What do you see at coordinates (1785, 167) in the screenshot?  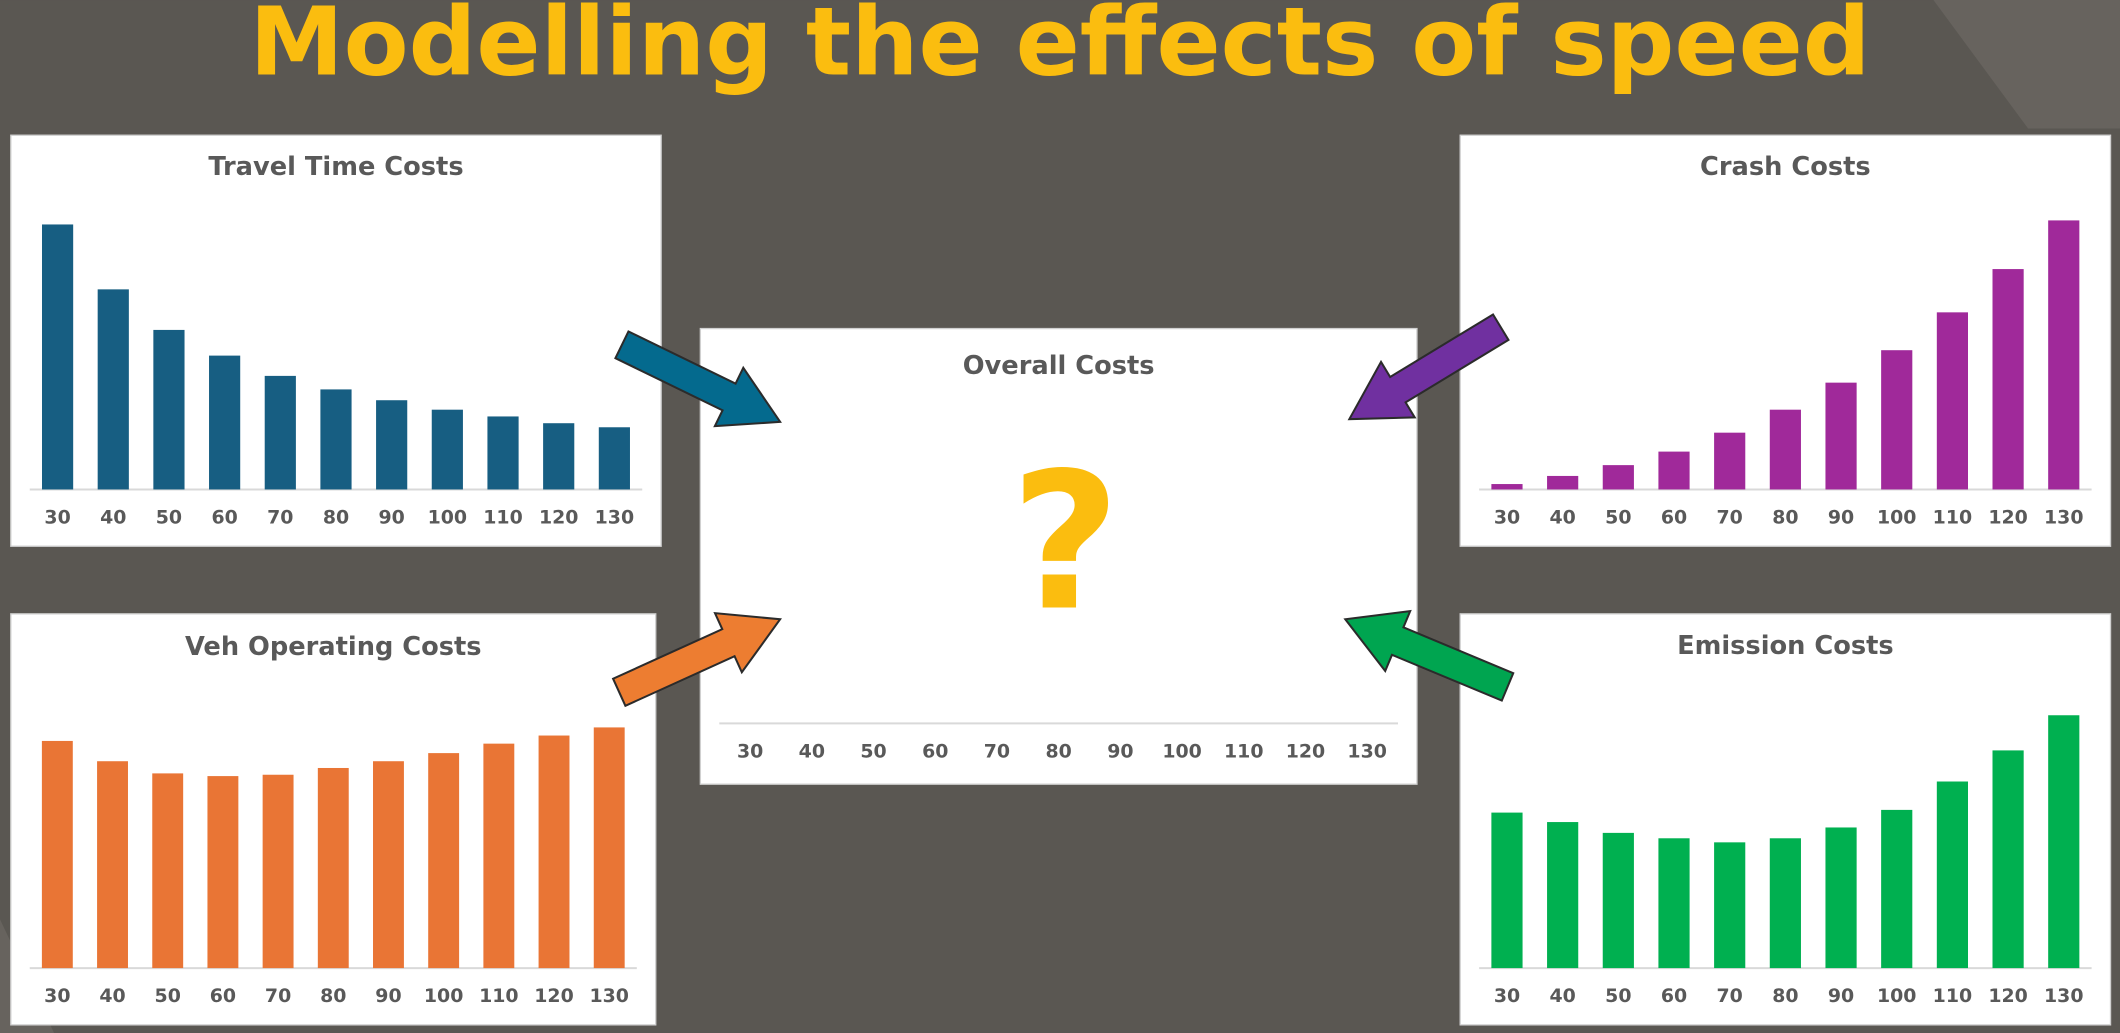 I see `chart-title: Crash Costs` at bounding box center [1785, 167].